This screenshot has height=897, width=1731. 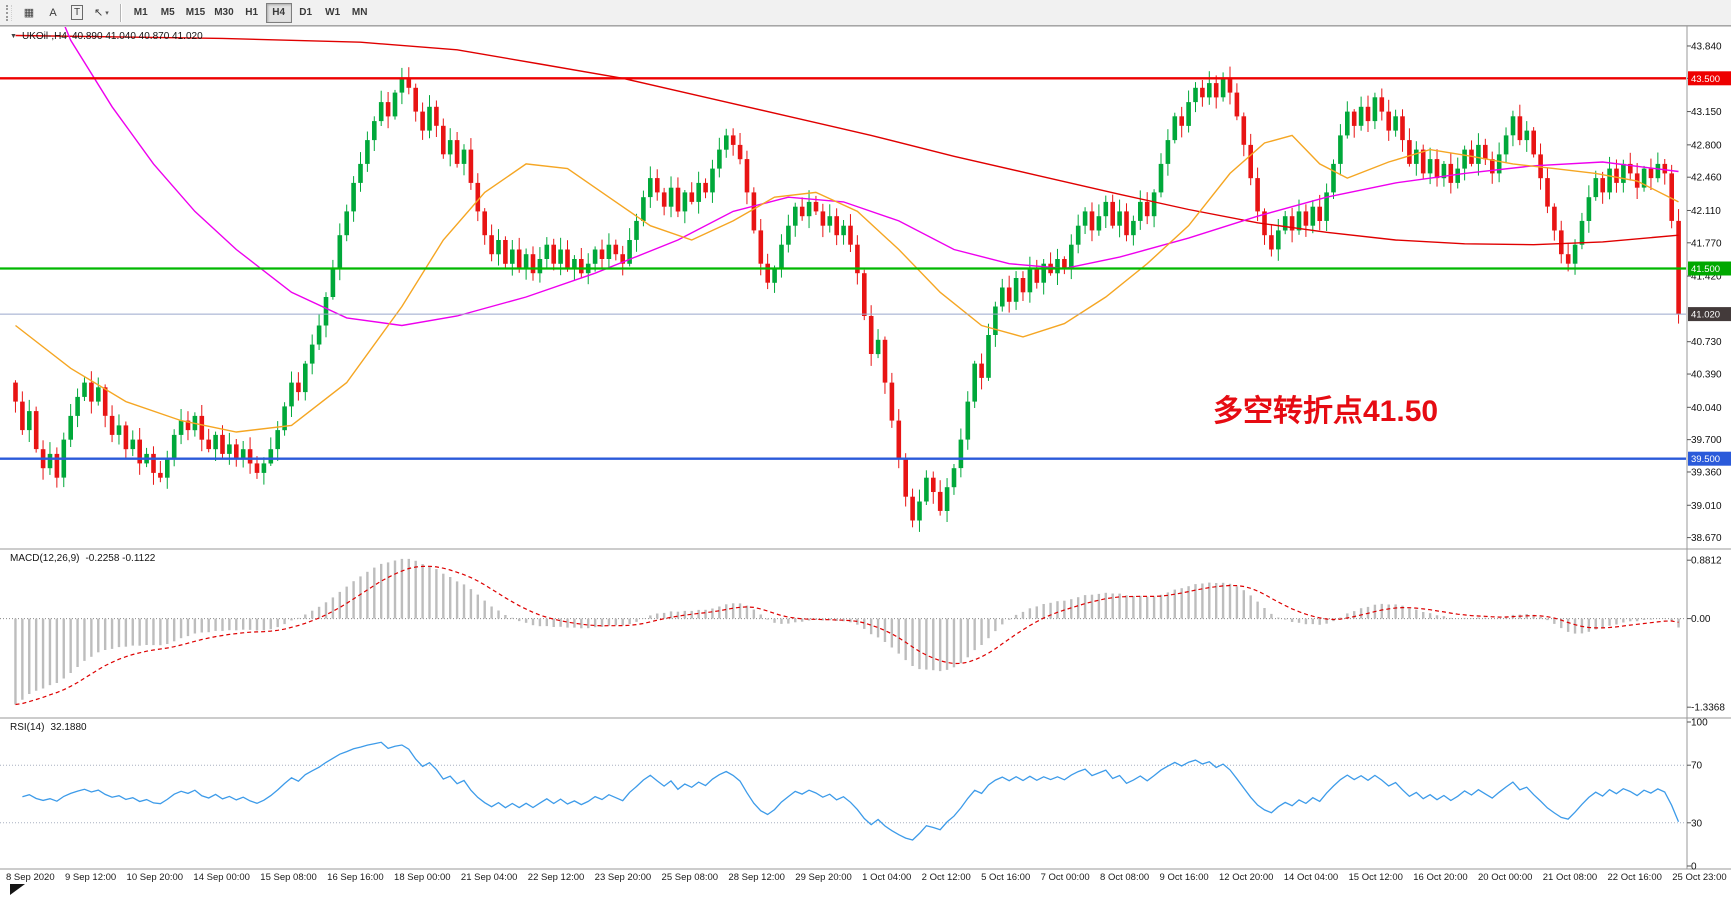 What do you see at coordinates (1701, 619) in the screenshot?
I see `macd-axis-label: 0.00` at bounding box center [1701, 619].